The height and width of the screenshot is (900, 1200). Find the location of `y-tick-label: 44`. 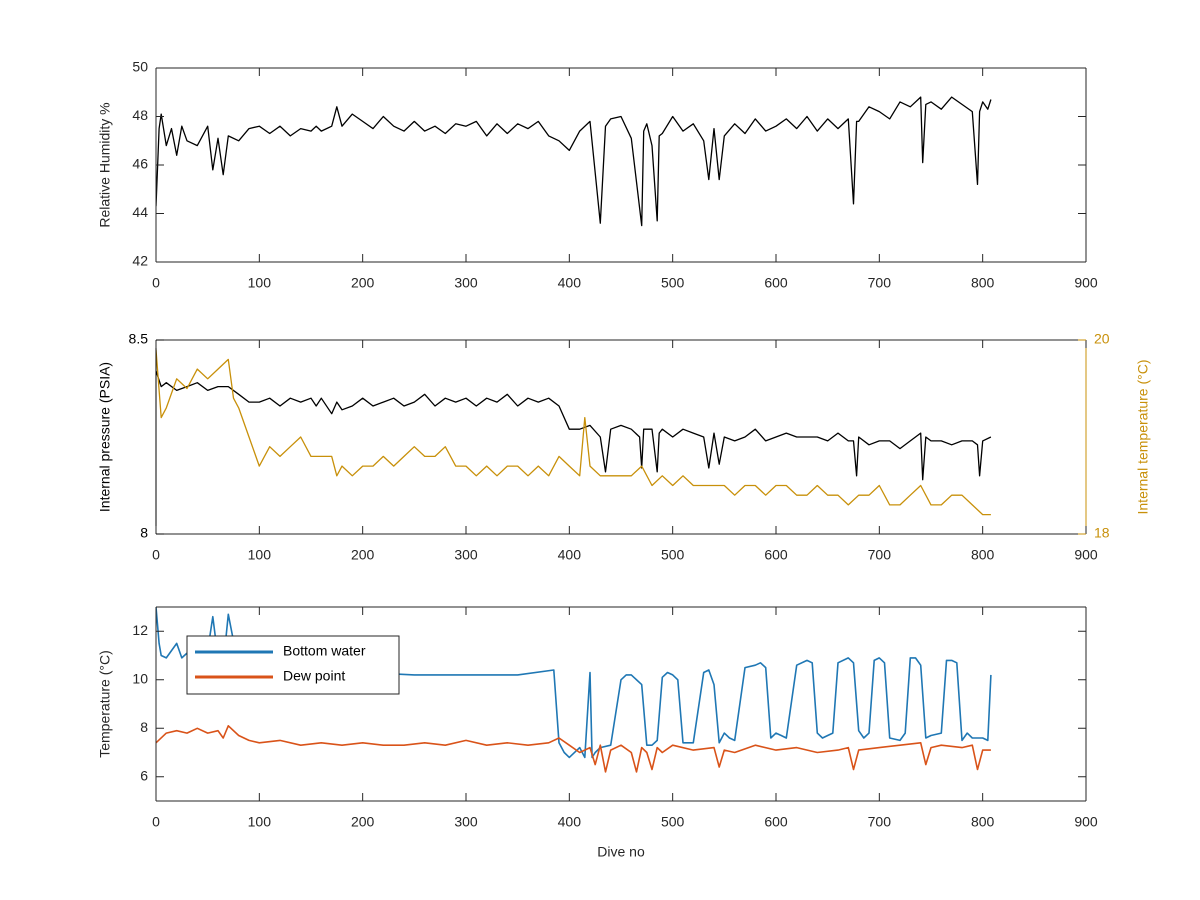

y-tick-label: 44 is located at coordinates (140, 212).